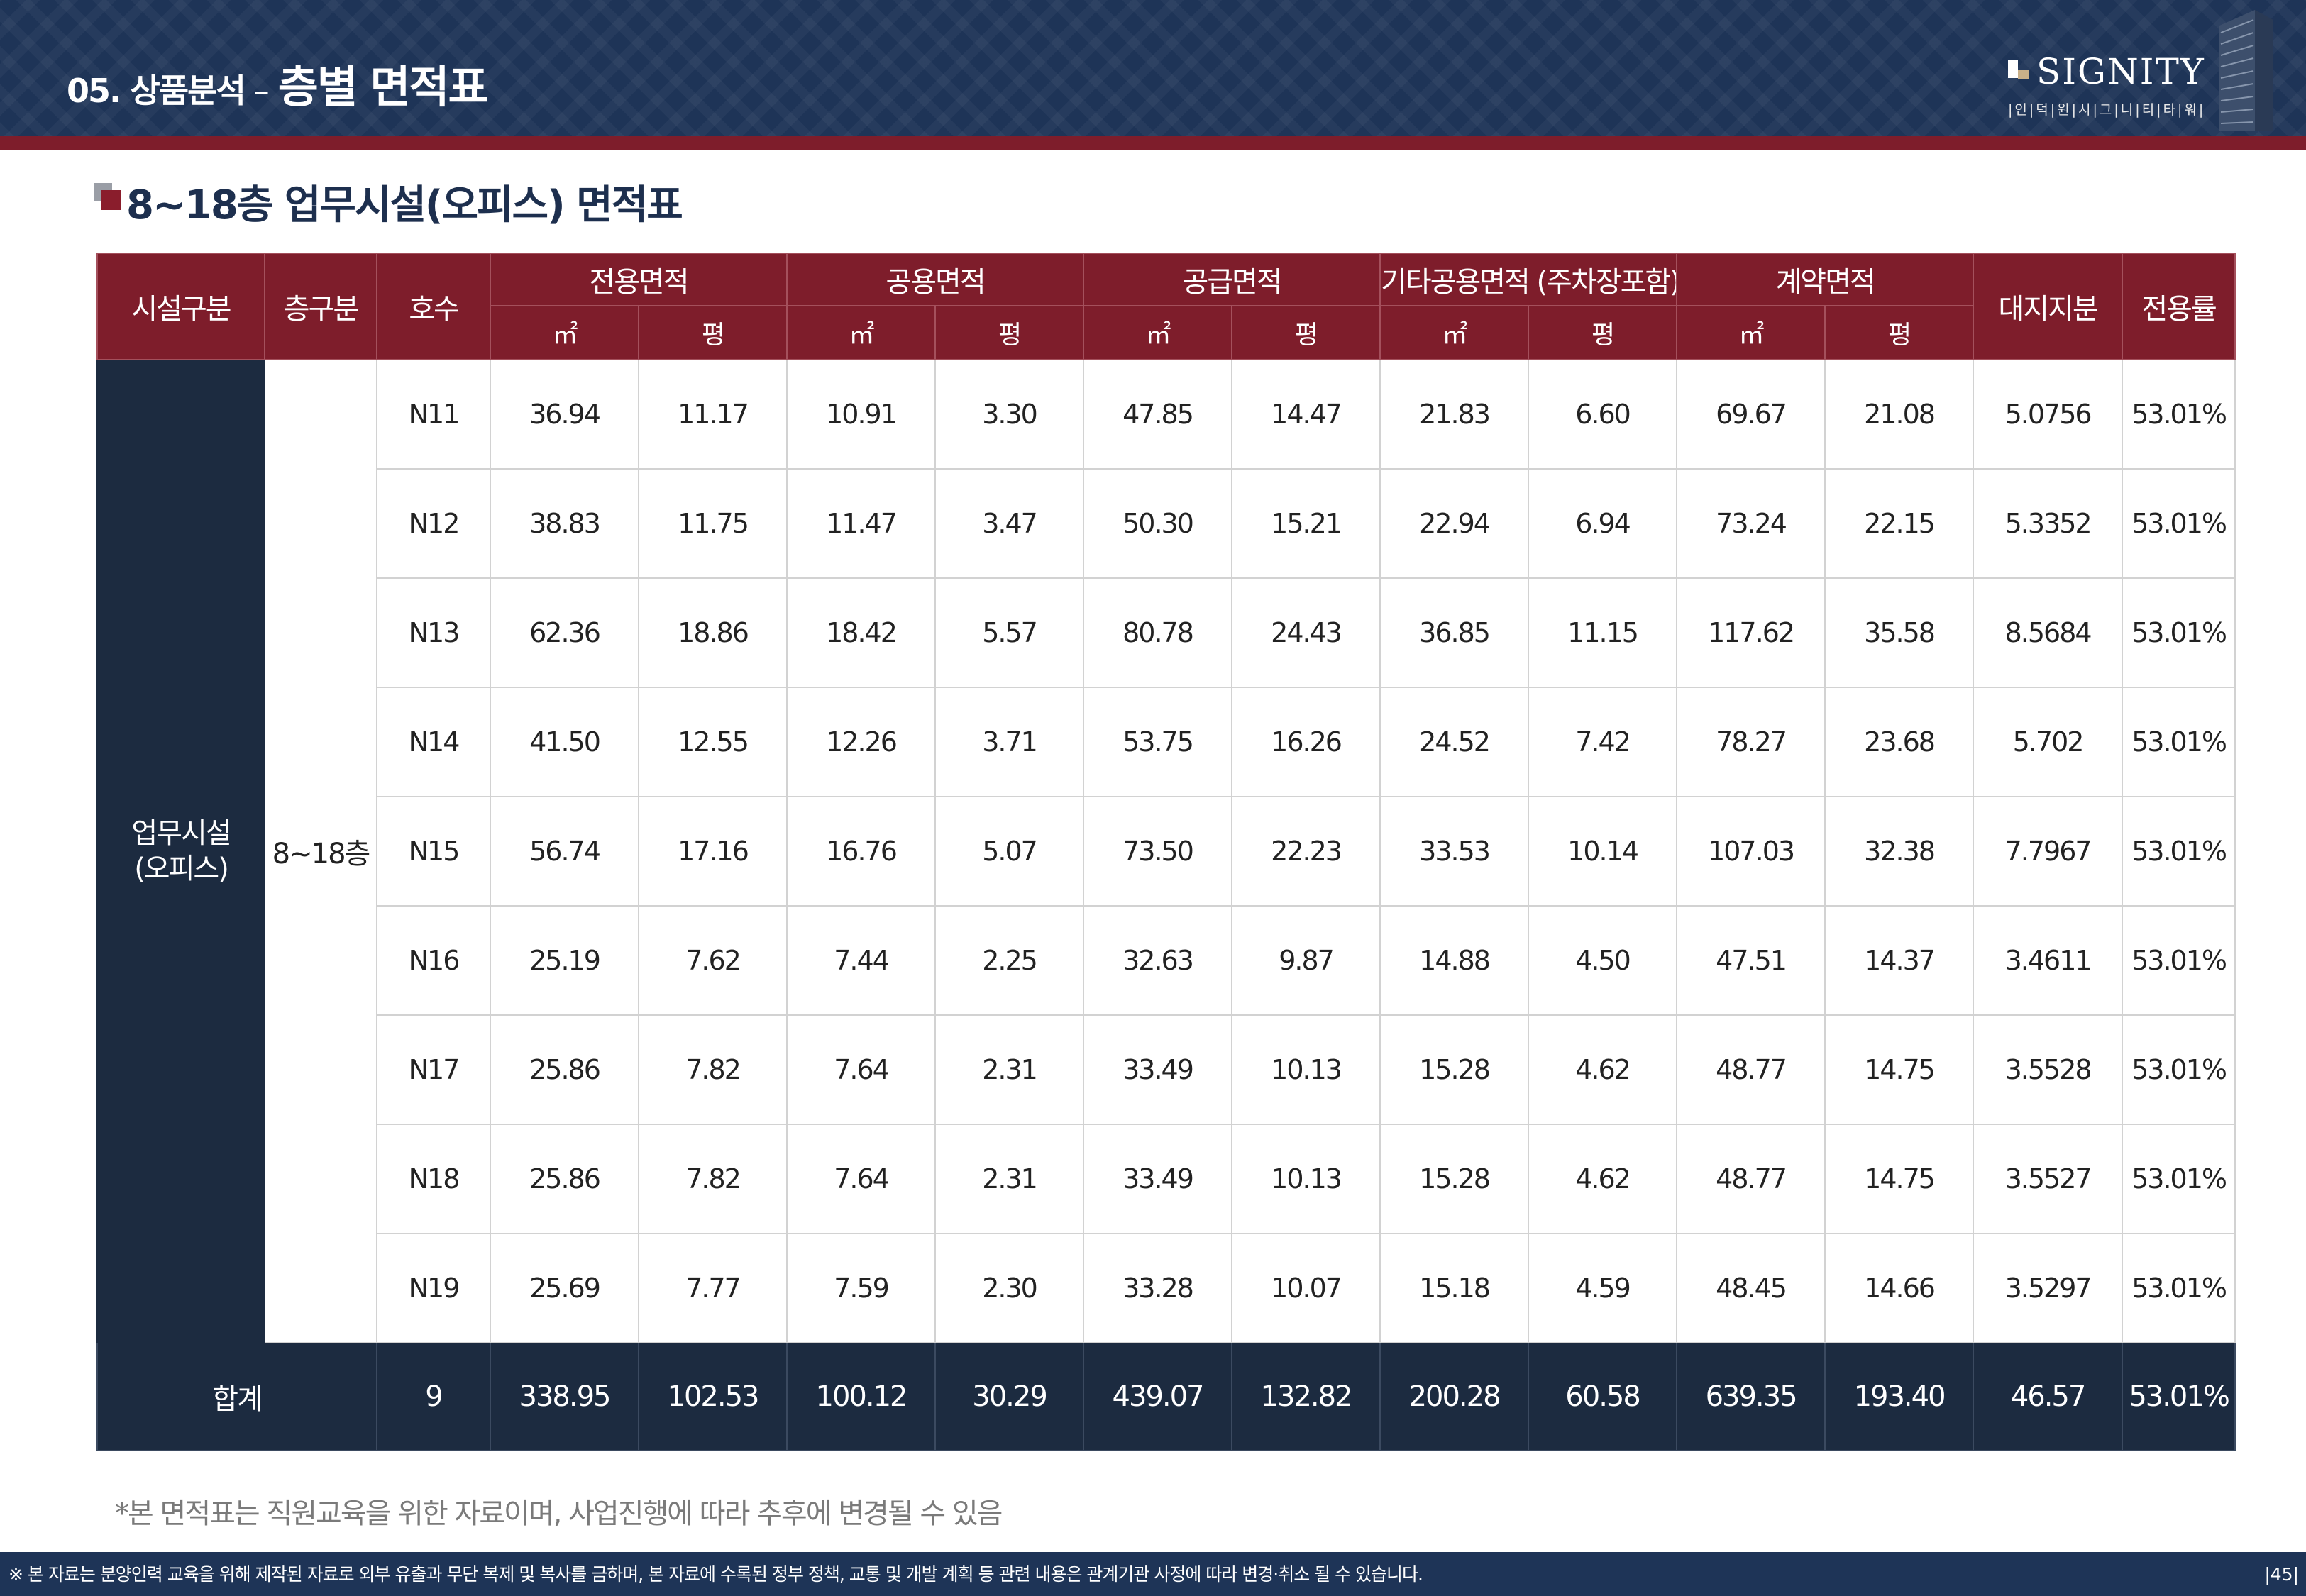 Image resolution: width=2306 pixels, height=1596 pixels. I want to click on unit-cell: N11, so click(433, 414).